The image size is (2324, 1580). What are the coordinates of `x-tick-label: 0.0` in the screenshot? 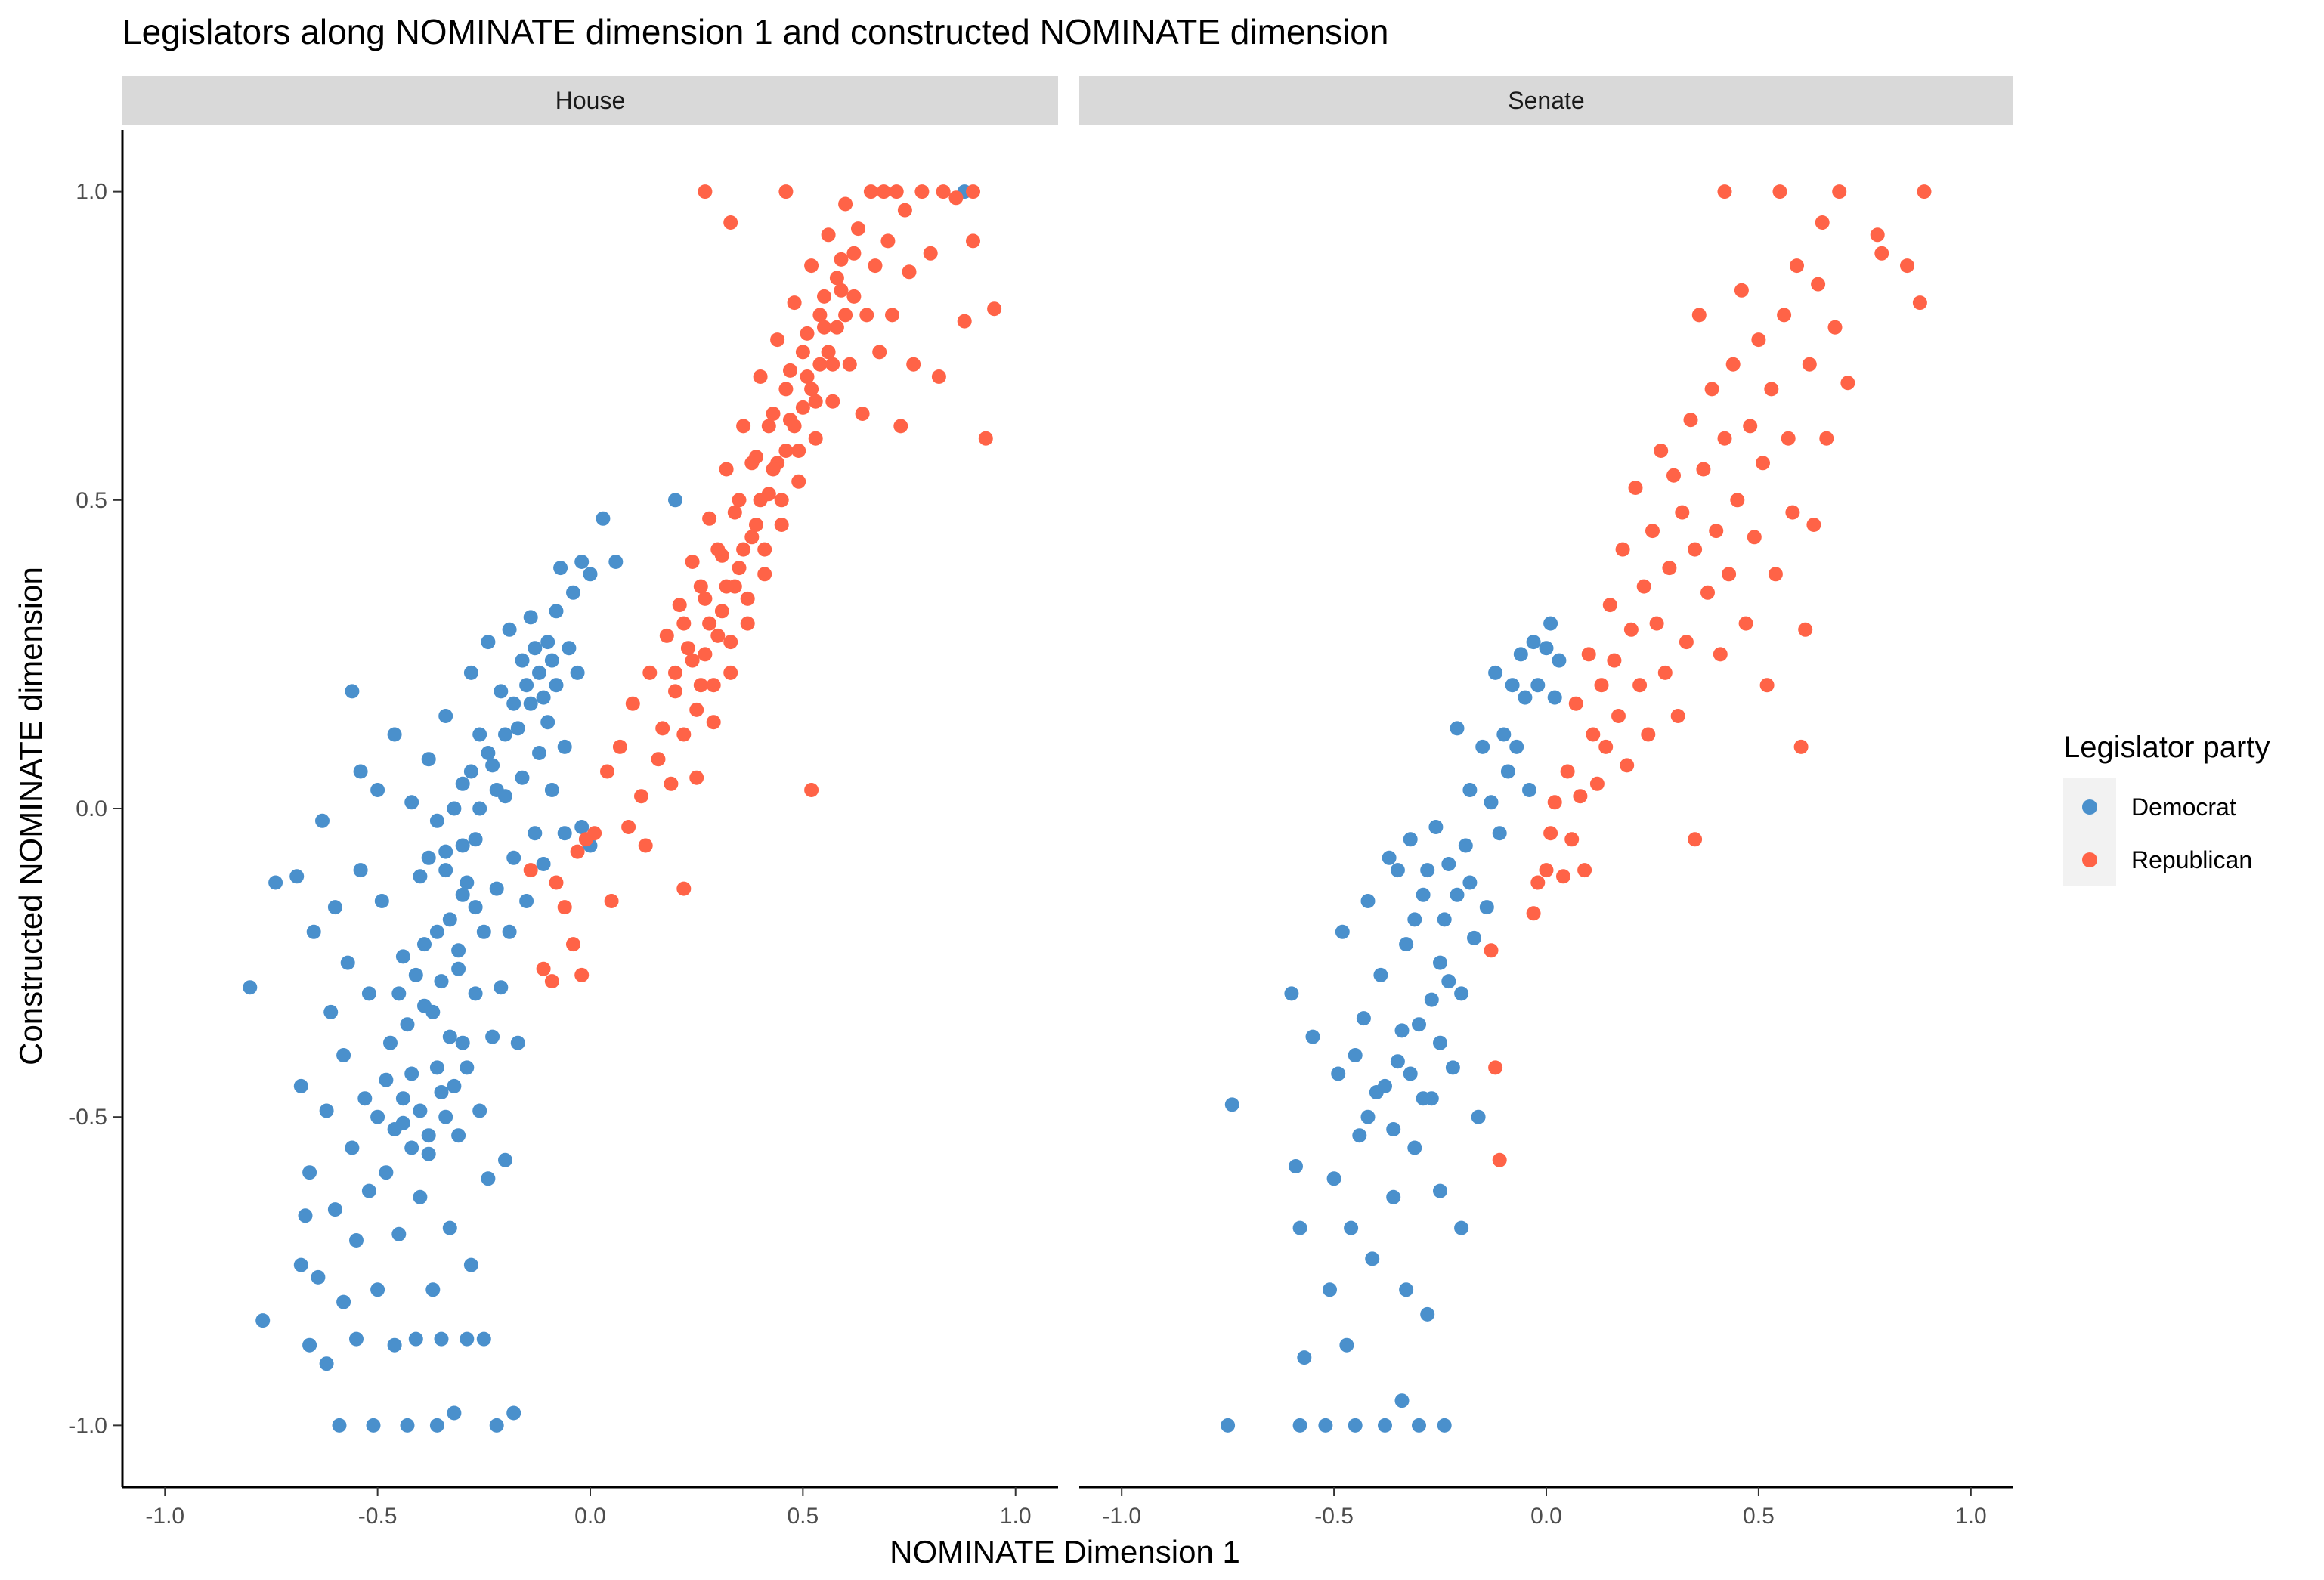 It's located at (1546, 1516).